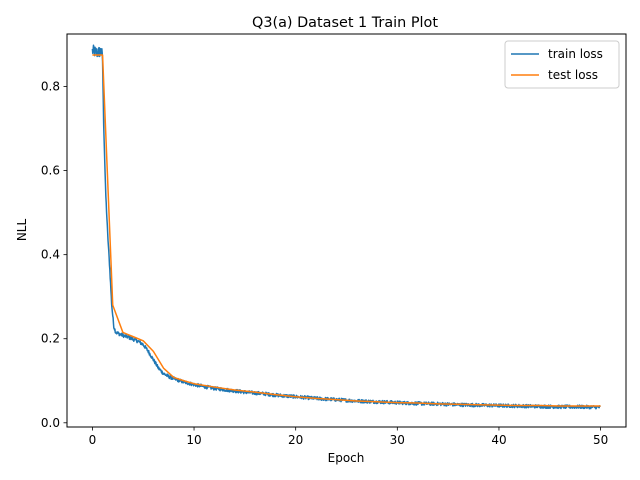 Image resolution: width=640 pixels, height=480 pixels. Describe the element at coordinates (600, 440) in the screenshot. I see `x-tick-label: 50` at that location.